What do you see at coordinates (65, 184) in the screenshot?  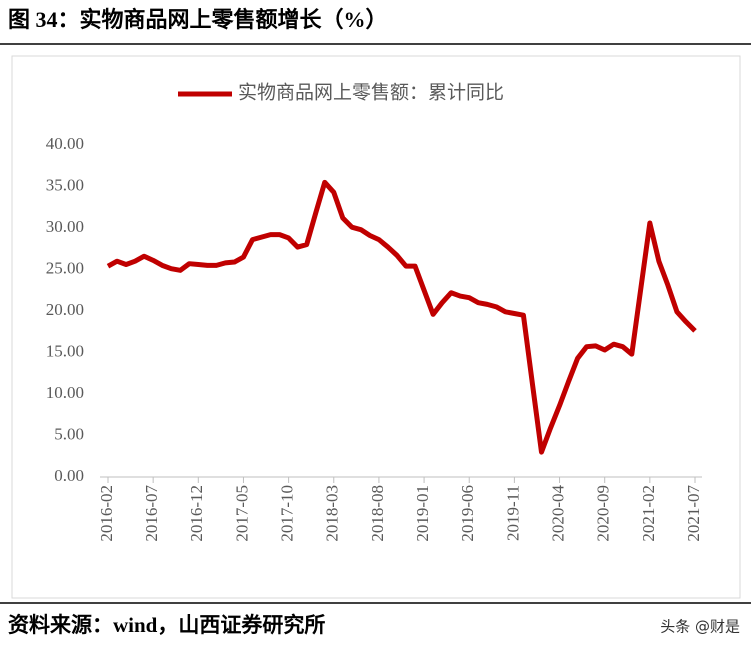 I see `y-tick-label: 35.00` at bounding box center [65, 184].